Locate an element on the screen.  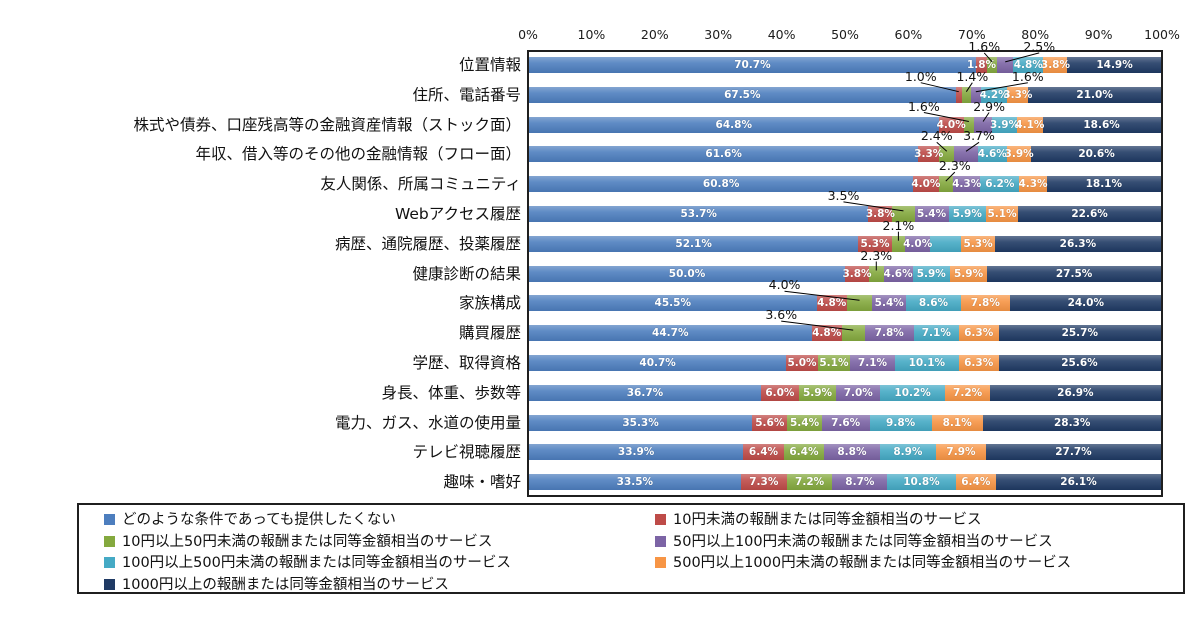
bar-value-label: 45.5% is located at coordinates (672, 303).